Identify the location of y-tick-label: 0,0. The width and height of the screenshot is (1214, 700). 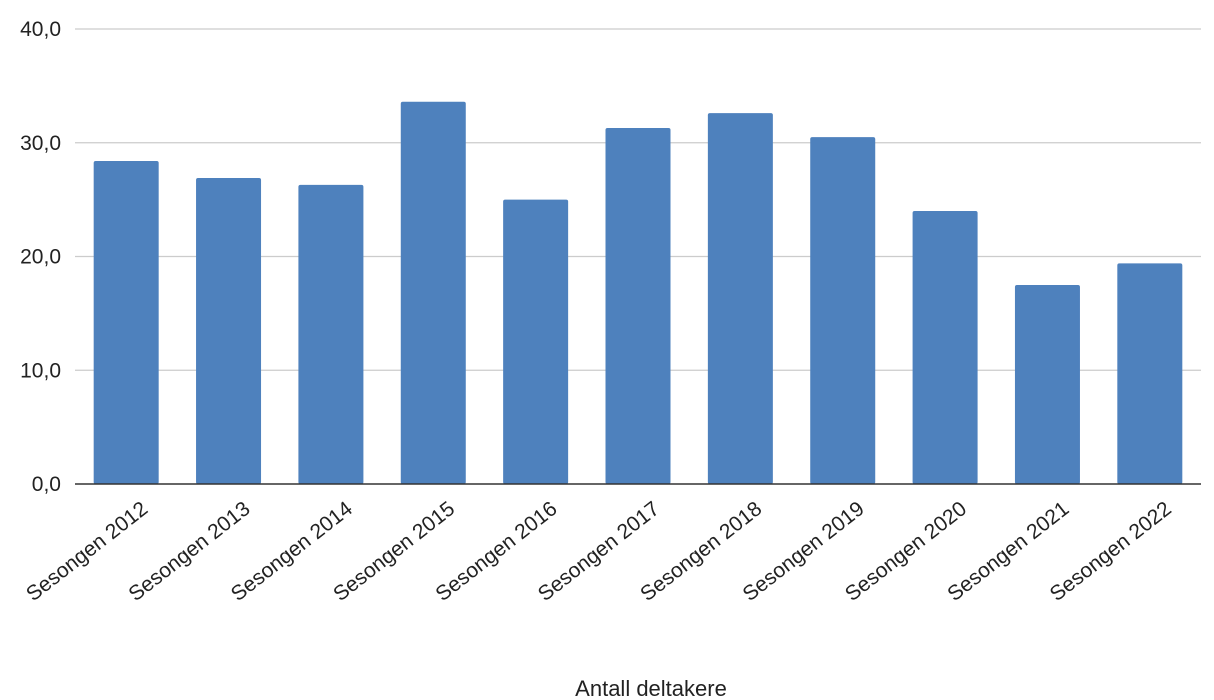
(46, 484).